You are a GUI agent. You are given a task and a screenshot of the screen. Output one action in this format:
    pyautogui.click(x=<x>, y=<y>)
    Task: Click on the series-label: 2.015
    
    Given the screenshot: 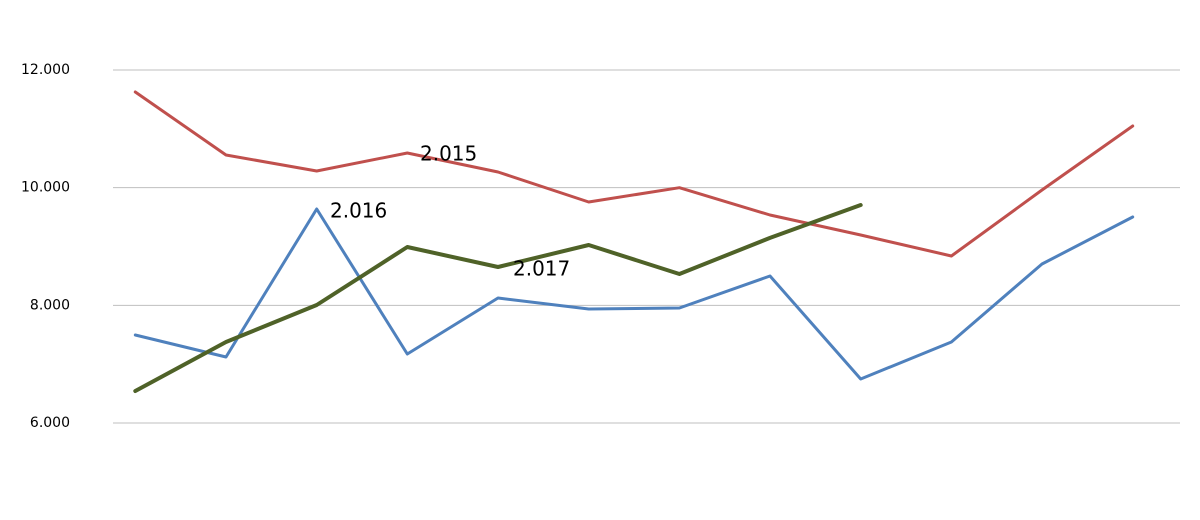 What is the action you would take?
    pyautogui.click(x=448, y=154)
    